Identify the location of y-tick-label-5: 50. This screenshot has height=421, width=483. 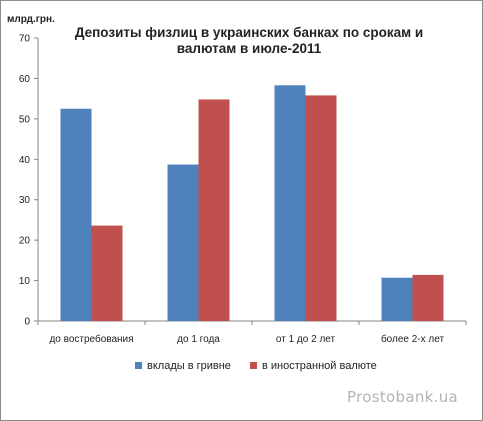
(25, 119).